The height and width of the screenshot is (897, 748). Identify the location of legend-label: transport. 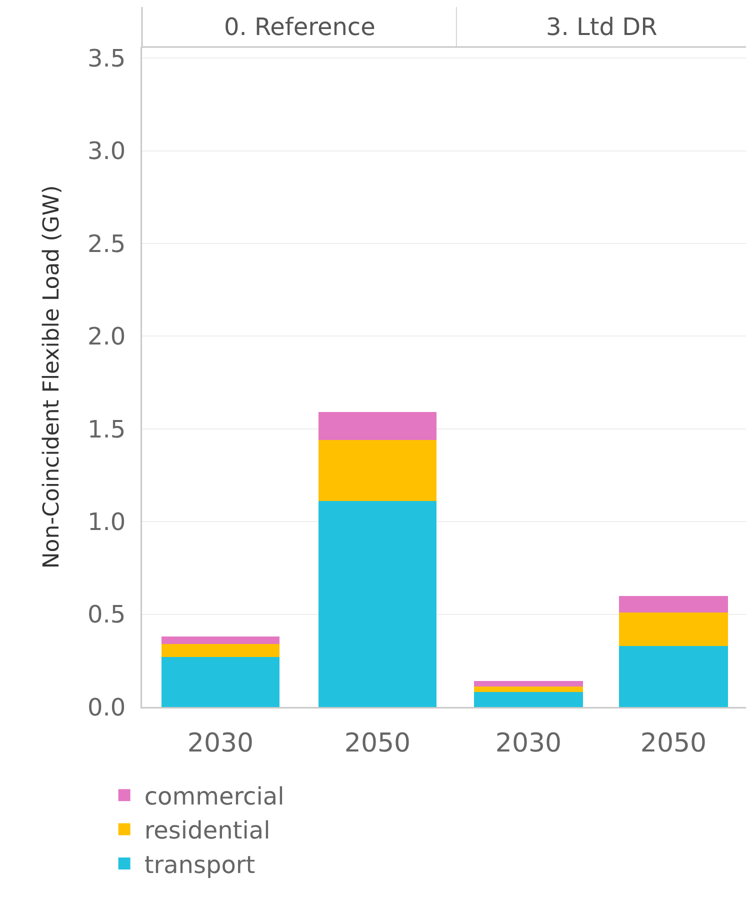
(200, 864).